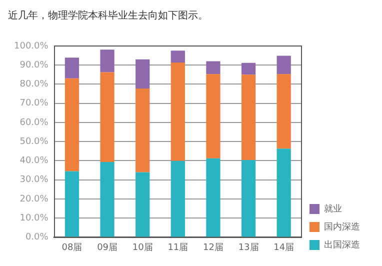  What do you see at coordinates (342, 244) in the screenshot?
I see `legend-label: 出国深造` at bounding box center [342, 244].